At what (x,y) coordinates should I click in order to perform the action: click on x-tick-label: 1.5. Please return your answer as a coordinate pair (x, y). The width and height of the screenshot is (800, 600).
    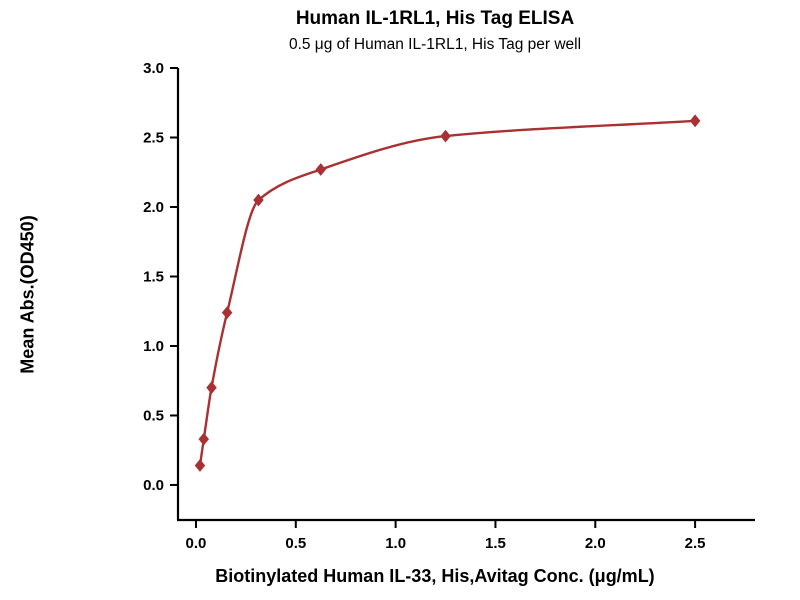
    Looking at the image, I should click on (495, 543).